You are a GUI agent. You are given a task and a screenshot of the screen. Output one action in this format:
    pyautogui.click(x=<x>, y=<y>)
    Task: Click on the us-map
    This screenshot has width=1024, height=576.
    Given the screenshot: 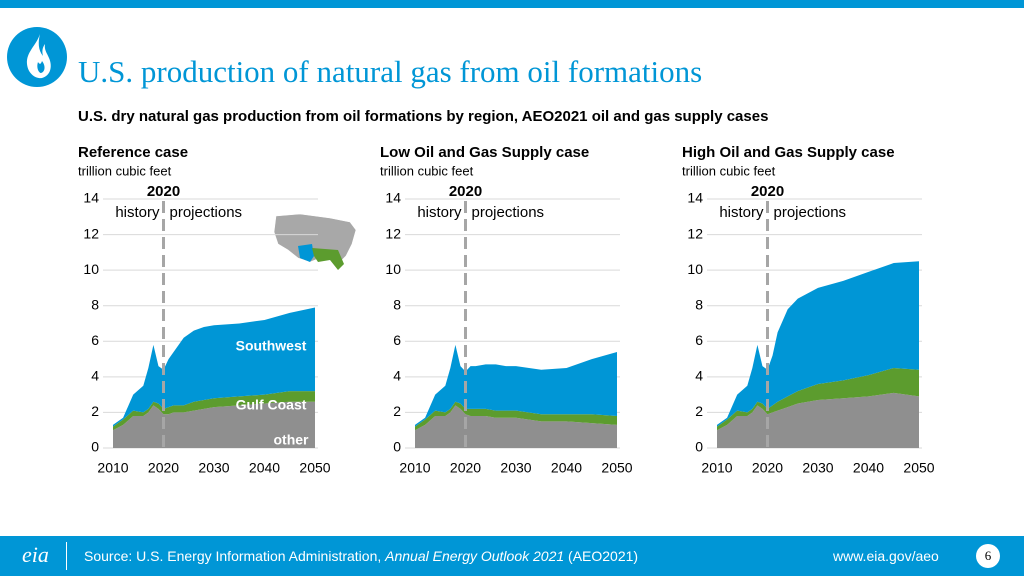 What is the action you would take?
    pyautogui.click(x=315, y=241)
    